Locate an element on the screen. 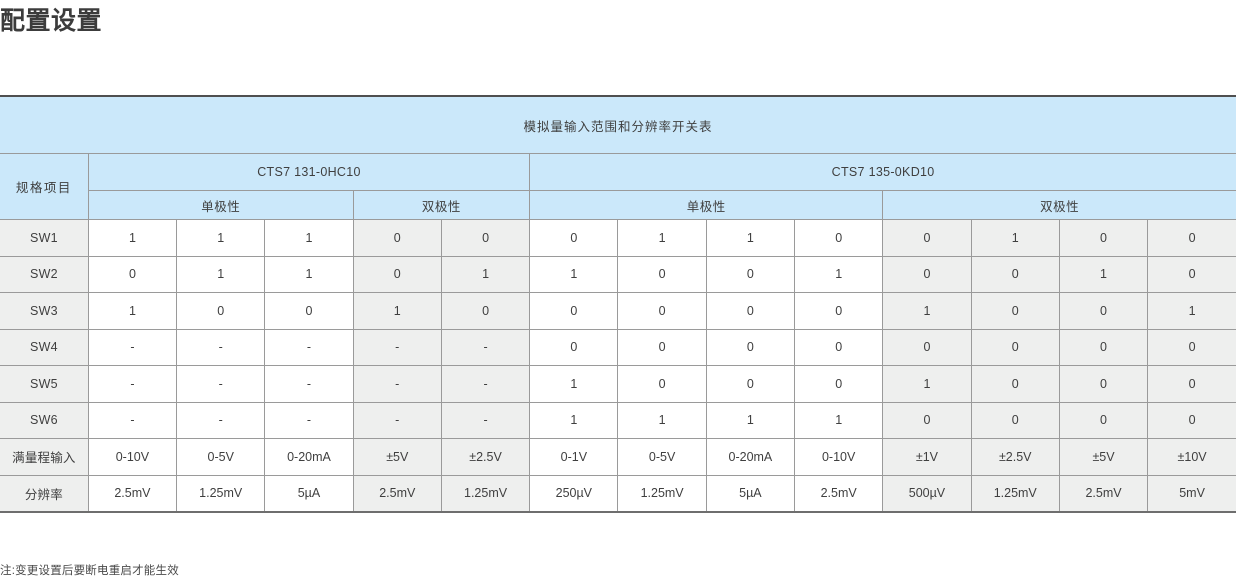 Image resolution: width=1236 pixels, height=586 pixels. table-cell: 0-10V is located at coordinates (839, 457).